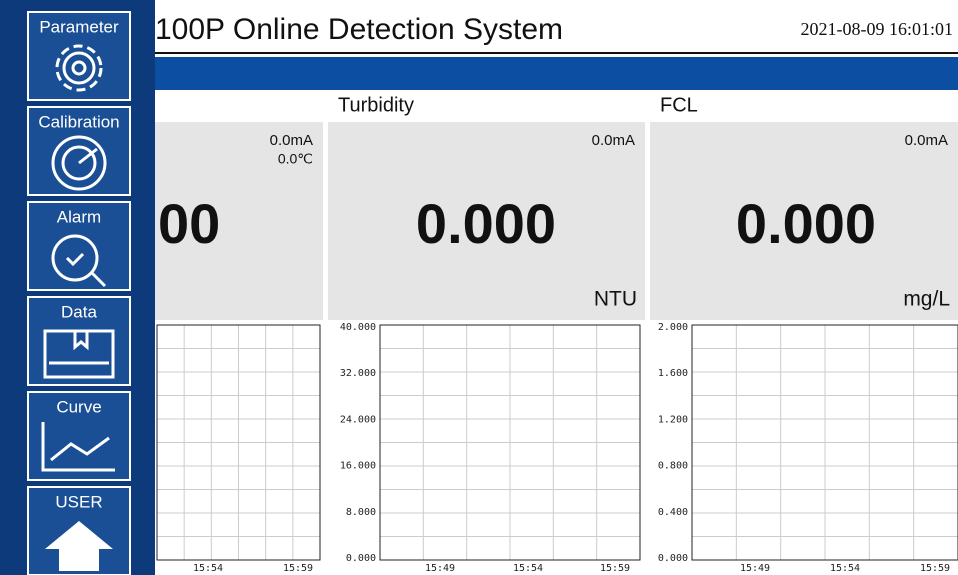 The image size is (958, 575). What do you see at coordinates (358, 419) in the screenshot?
I see `y-tick-label: 24.000` at bounding box center [358, 419].